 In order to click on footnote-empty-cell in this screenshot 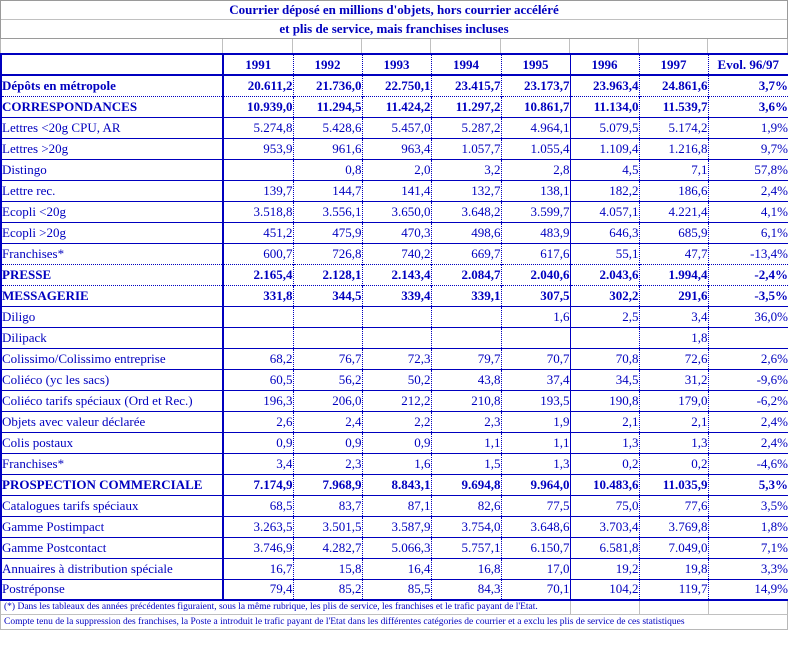, I will do `click(673, 607)`.